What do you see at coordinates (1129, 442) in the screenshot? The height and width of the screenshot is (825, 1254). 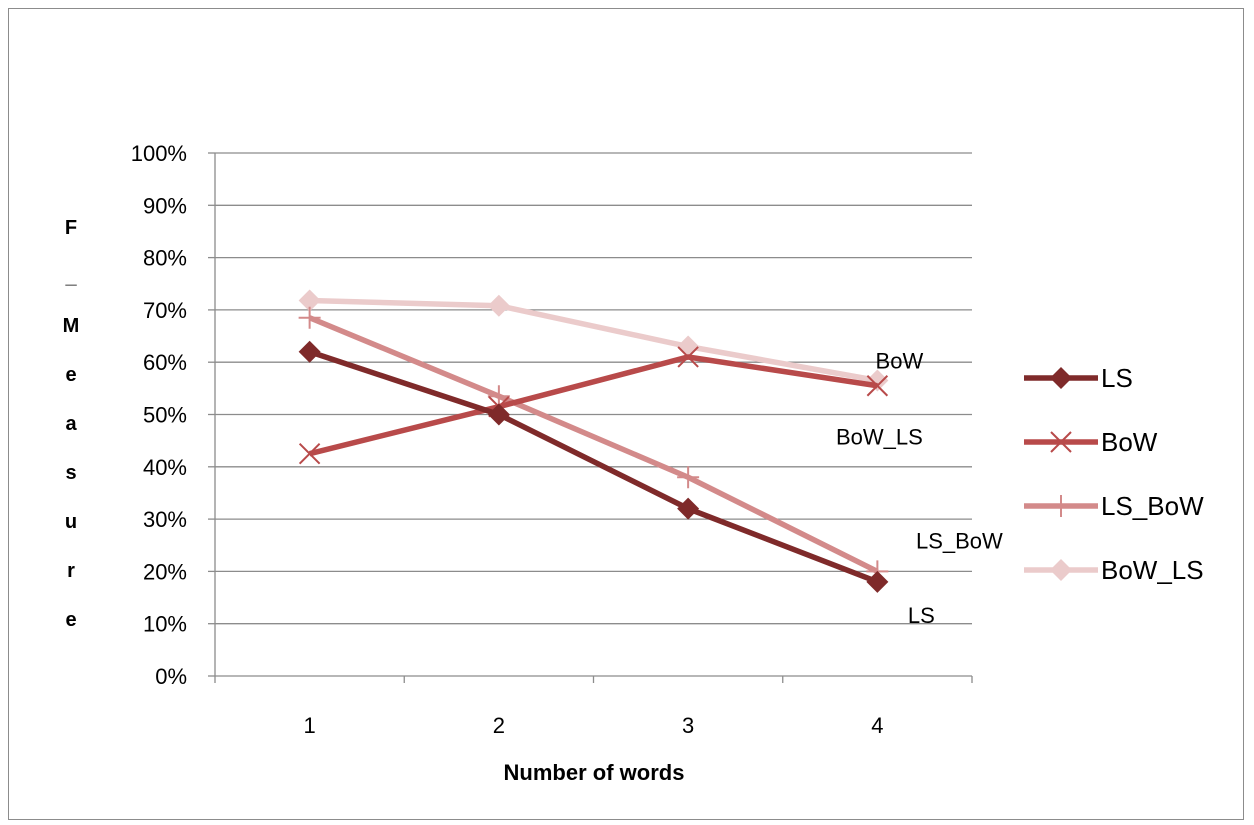 I see `legend-label: BoW` at bounding box center [1129, 442].